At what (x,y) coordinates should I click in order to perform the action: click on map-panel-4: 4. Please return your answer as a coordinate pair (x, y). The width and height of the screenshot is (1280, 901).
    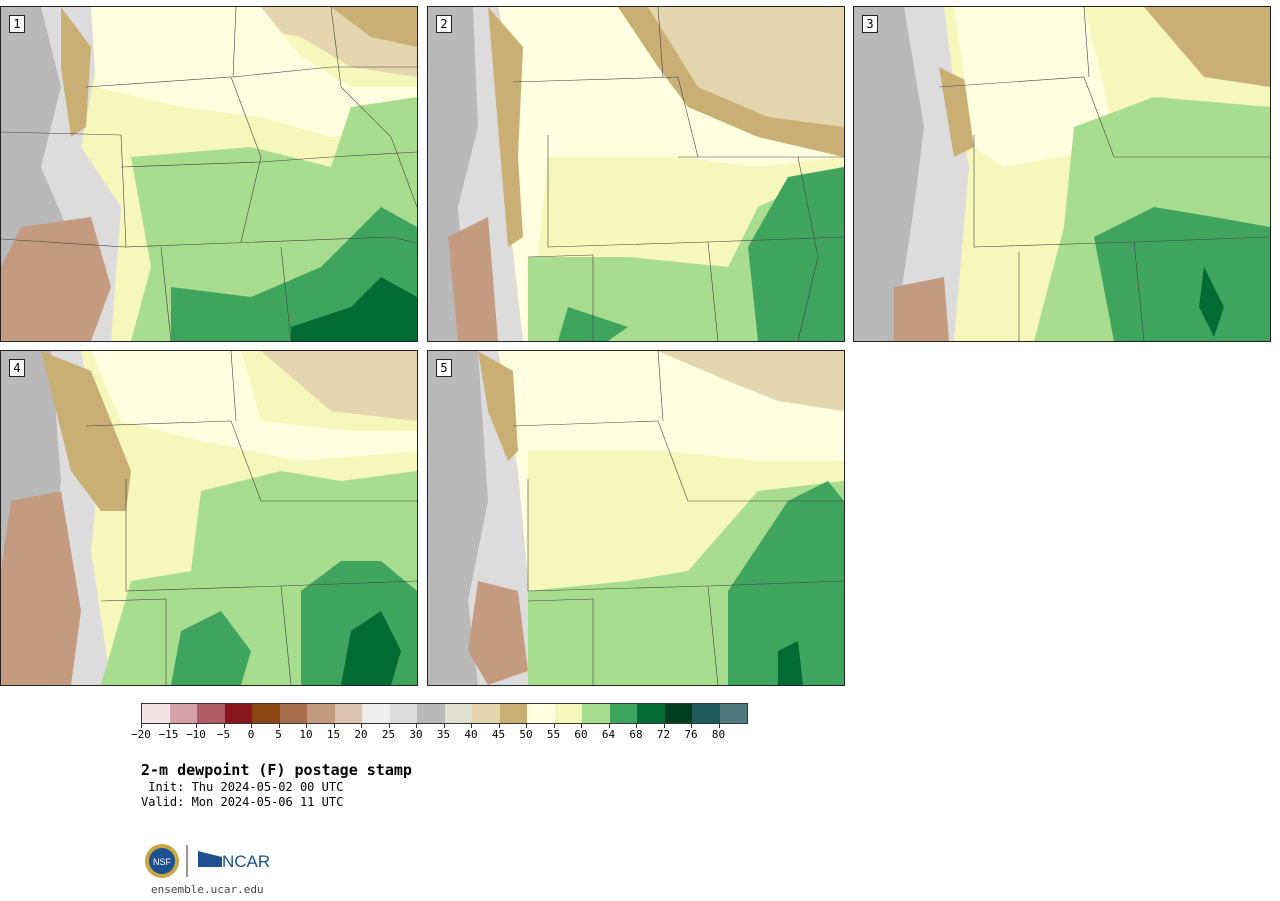
    Looking at the image, I should click on (209, 518).